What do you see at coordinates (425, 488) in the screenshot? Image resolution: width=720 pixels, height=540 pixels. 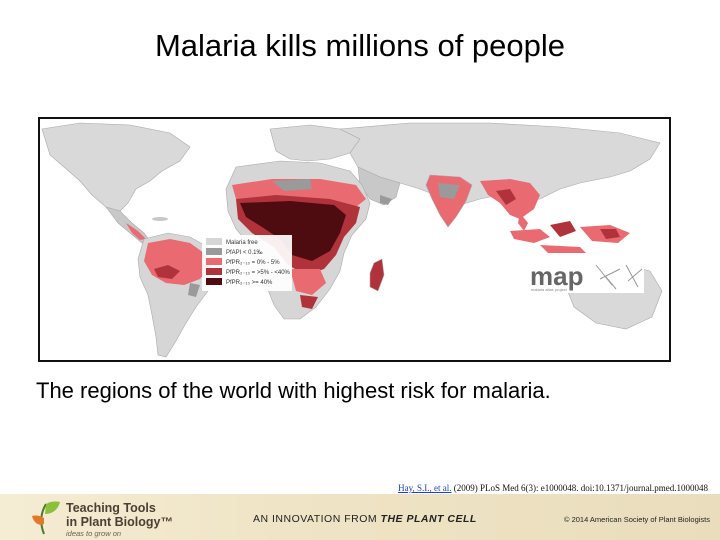 I see `citation-link: Hay, S.I., et al.` at bounding box center [425, 488].